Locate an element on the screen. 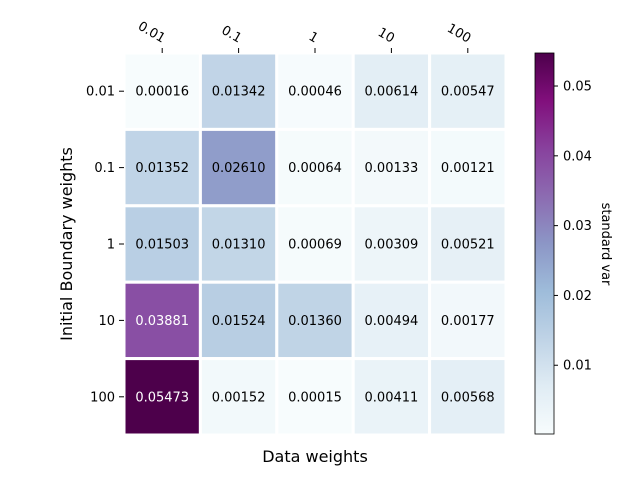 The image size is (640, 480). colorbar-ticks: 0.01 0.02 0.03 0.04 0.05 is located at coordinates (573, 227).